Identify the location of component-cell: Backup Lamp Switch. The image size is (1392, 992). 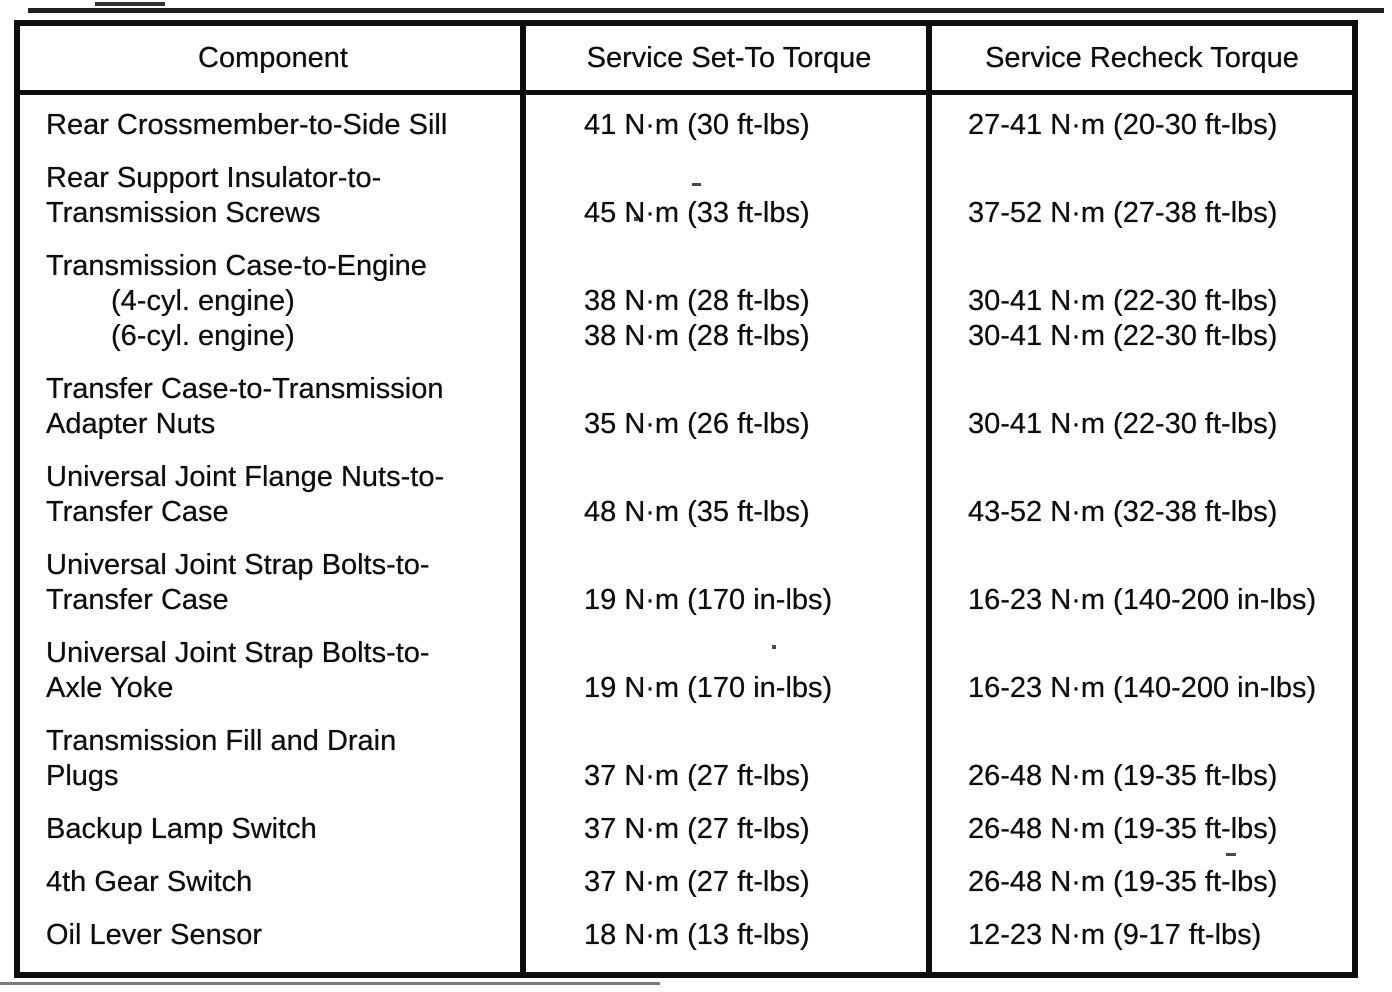
(273, 829).